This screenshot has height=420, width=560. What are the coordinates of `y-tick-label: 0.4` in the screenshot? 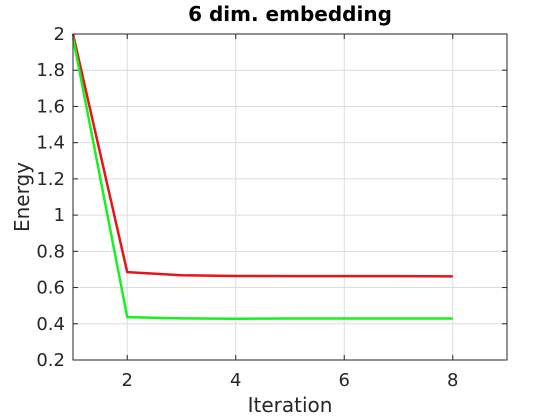 It's located at (50, 324).